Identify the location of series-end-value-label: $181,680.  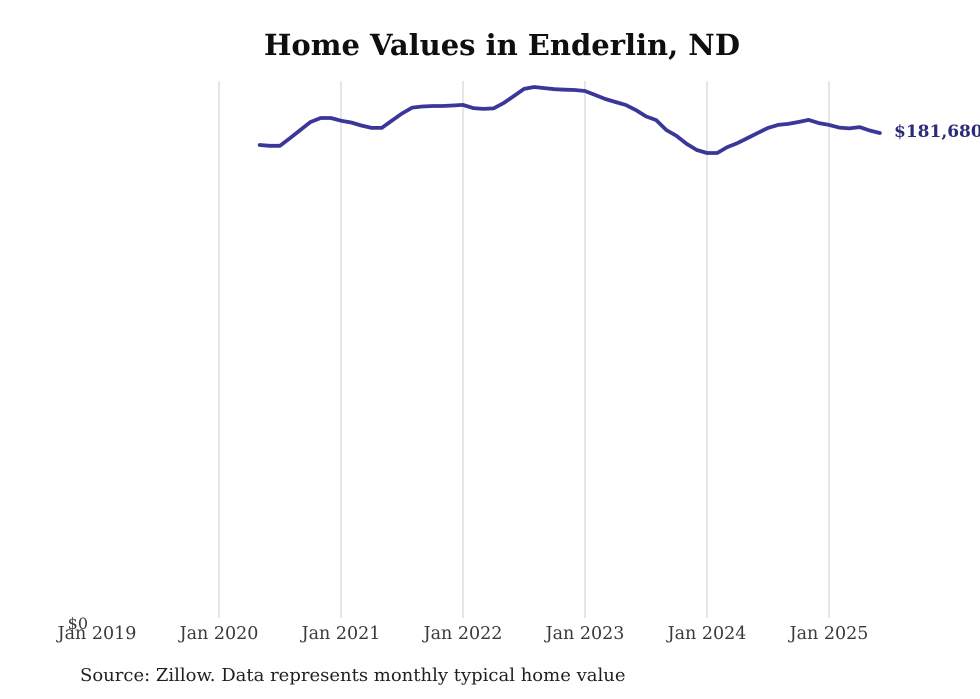
(937, 132).